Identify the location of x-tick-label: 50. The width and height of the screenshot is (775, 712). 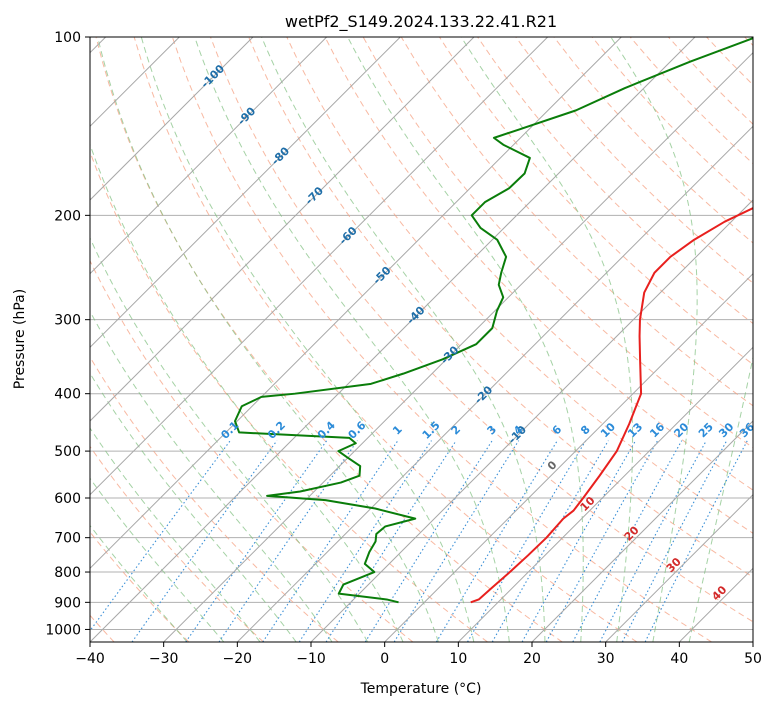
(753, 659).